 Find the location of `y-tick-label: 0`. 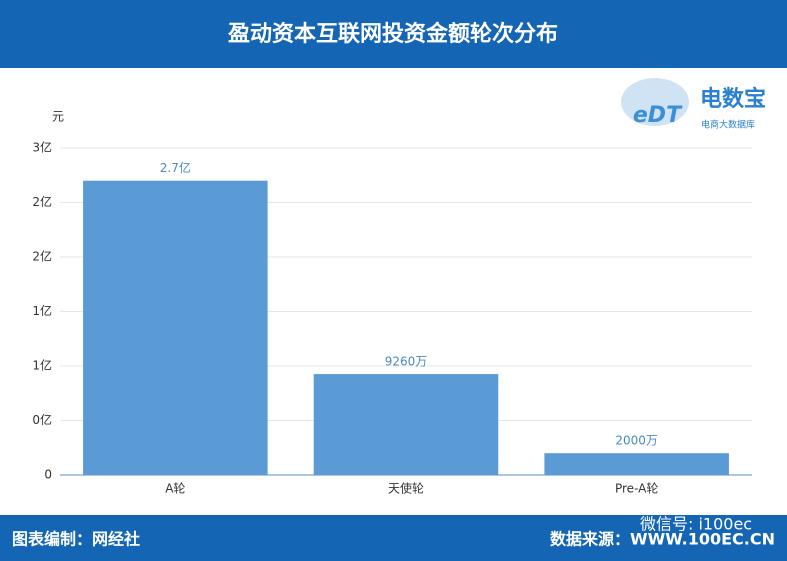

y-tick-label: 0 is located at coordinates (48, 475).